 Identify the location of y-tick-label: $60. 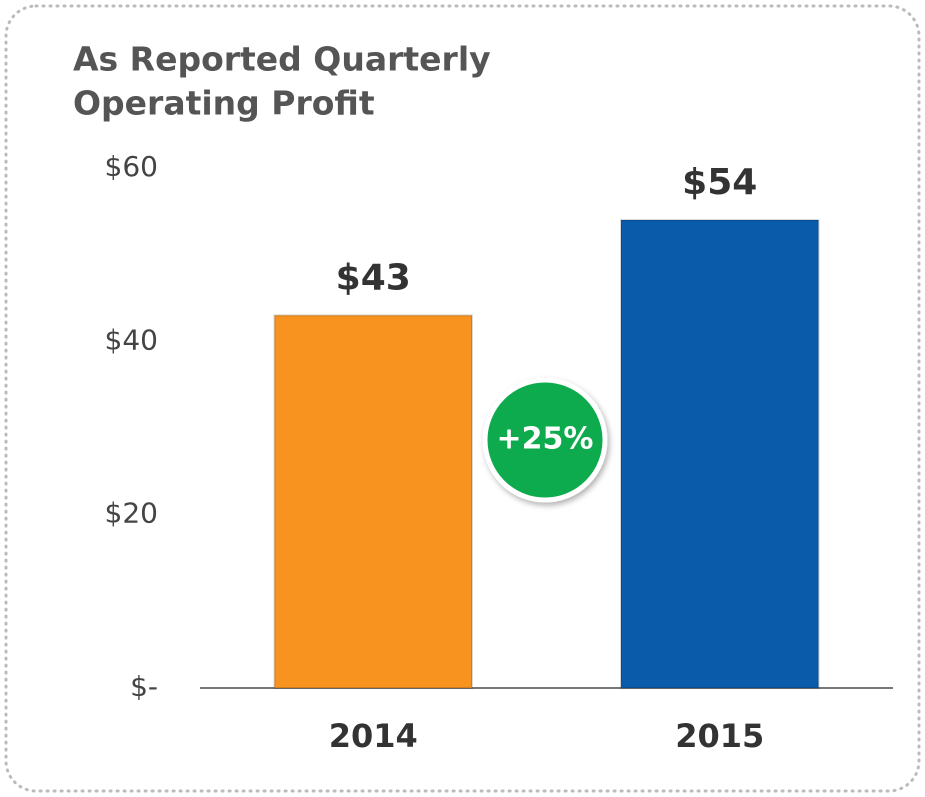
(131, 166).